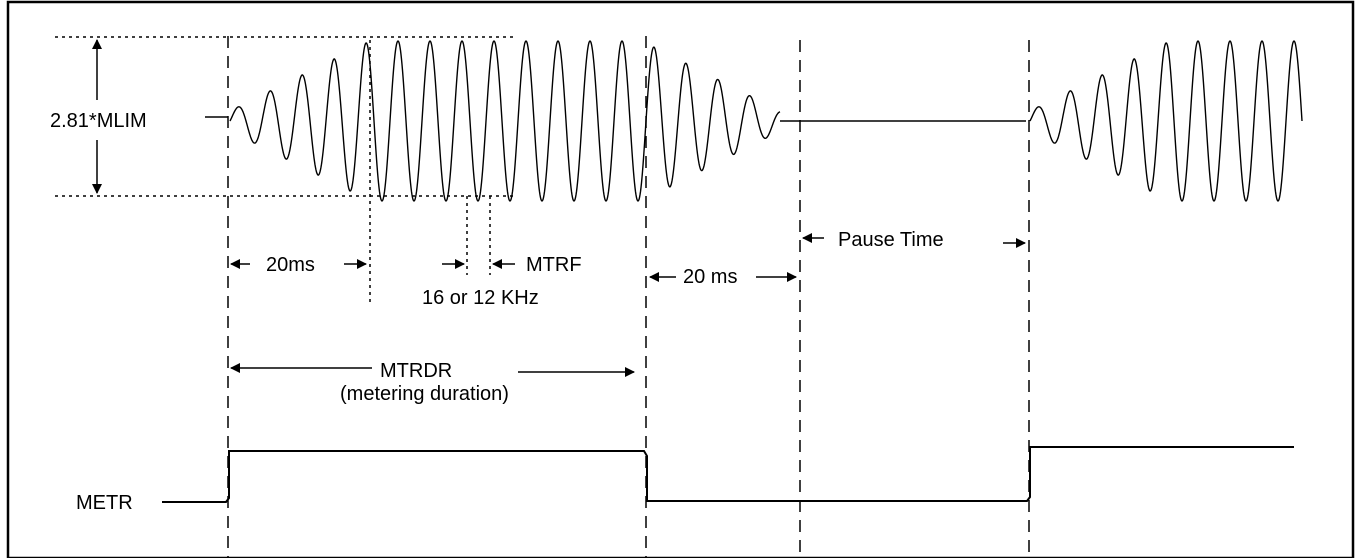  I want to click on ramp-up-label: 20ms, so click(290, 265).